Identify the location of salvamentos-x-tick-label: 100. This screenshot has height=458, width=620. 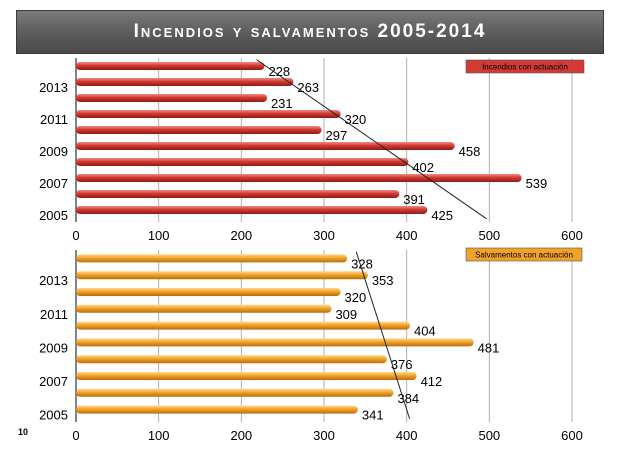
(159, 435).